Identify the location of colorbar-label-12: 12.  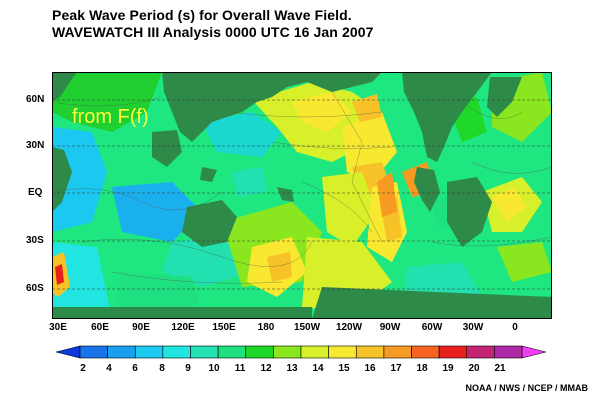
(266, 368).